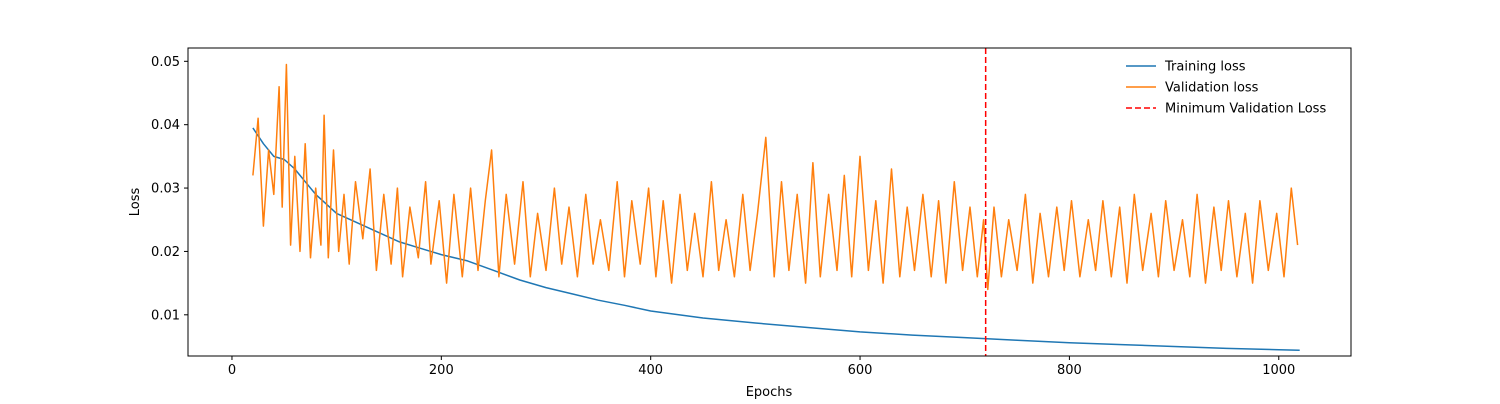  I want to click on y-tick-label: 0.03, so click(165, 189).